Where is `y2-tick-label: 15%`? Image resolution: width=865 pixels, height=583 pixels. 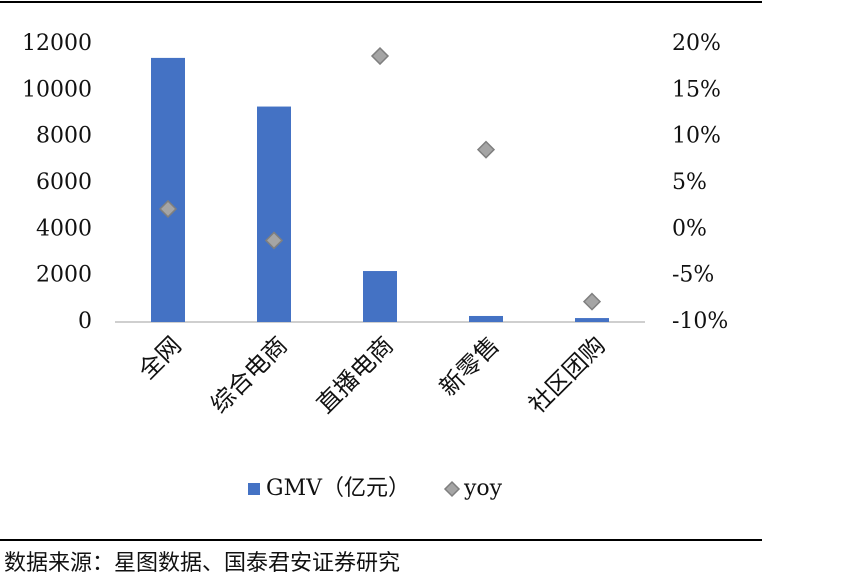
y2-tick-label: 15% is located at coordinates (696, 89).